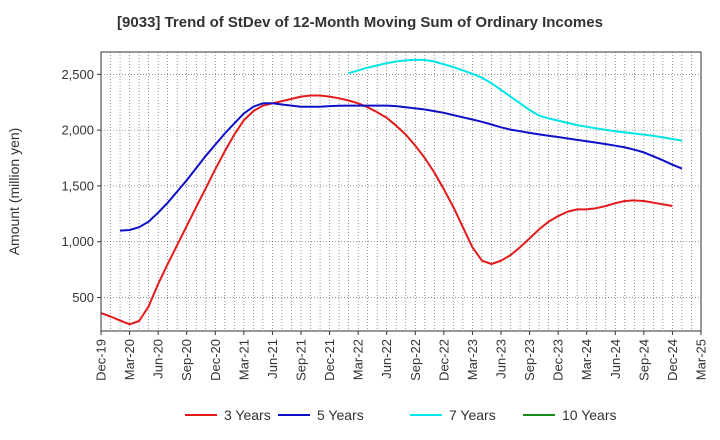  What do you see at coordinates (672, 360) in the screenshot?
I see `x-tick-label: Dec-24` at bounding box center [672, 360].